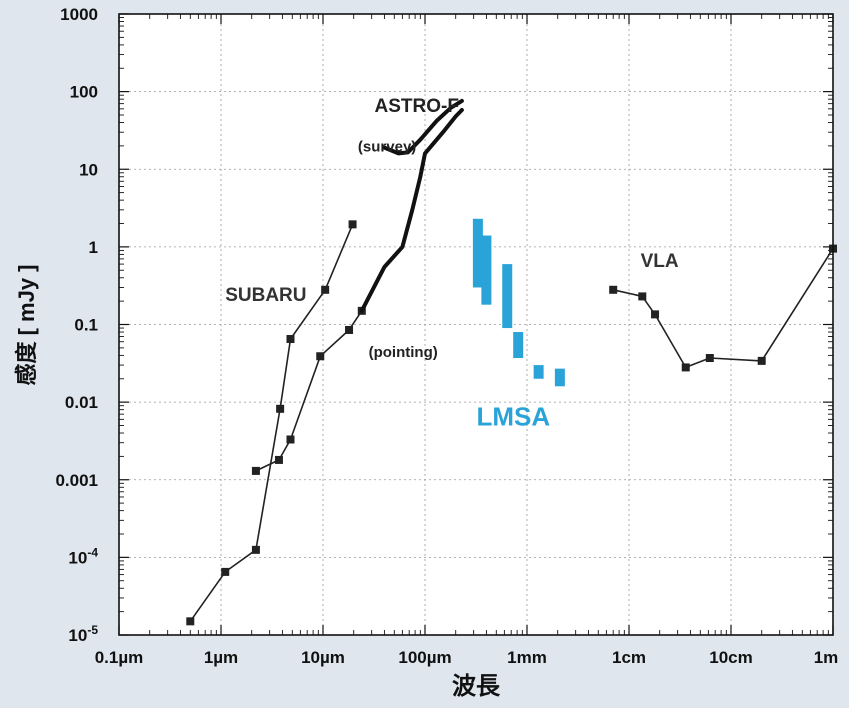 Image resolution: width=849 pixels, height=708 pixels. I want to click on y-tick-label: 1000, so click(79, 14).